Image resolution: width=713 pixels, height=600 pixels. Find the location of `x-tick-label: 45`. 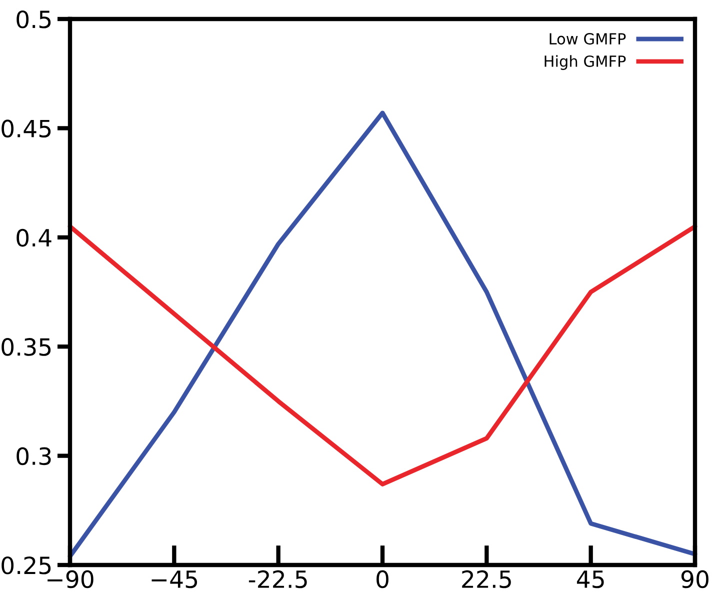

x-tick-label: 45 is located at coordinates (590, 579).